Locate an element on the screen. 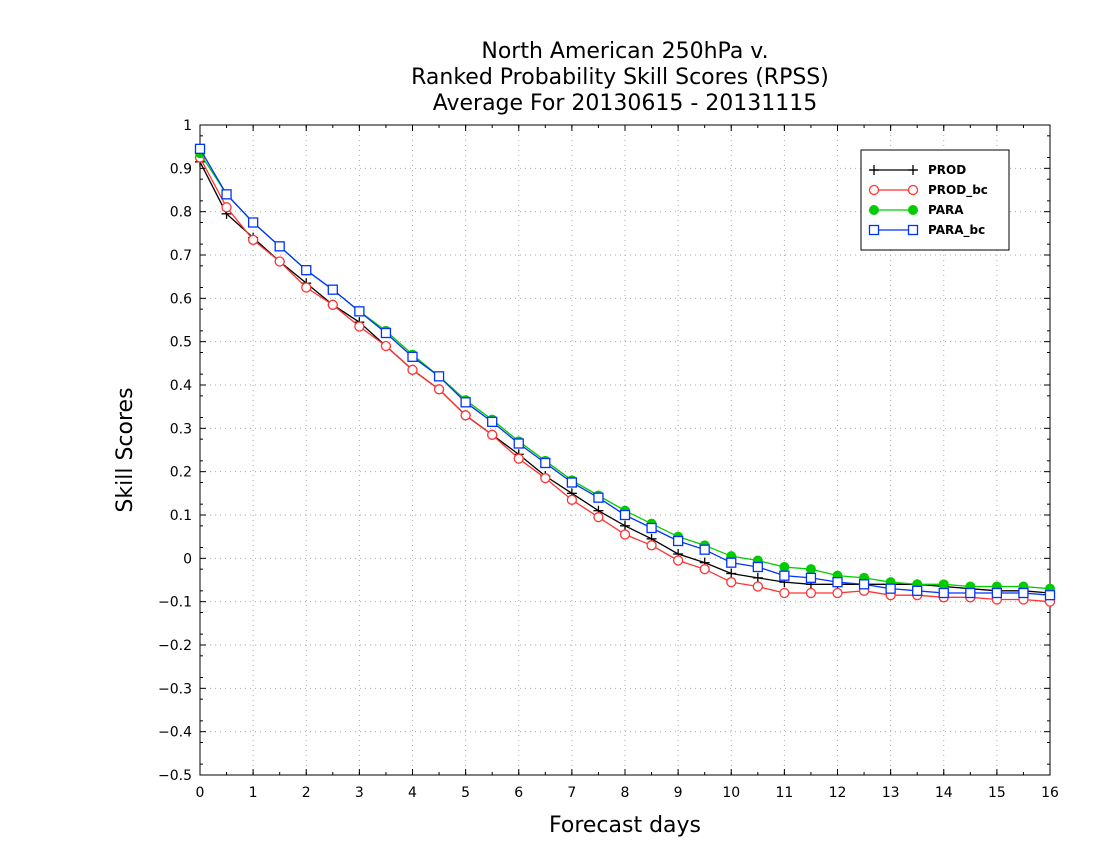 This screenshot has width=1100, height=850. y-tick-label: 0.5 is located at coordinates (181, 343).